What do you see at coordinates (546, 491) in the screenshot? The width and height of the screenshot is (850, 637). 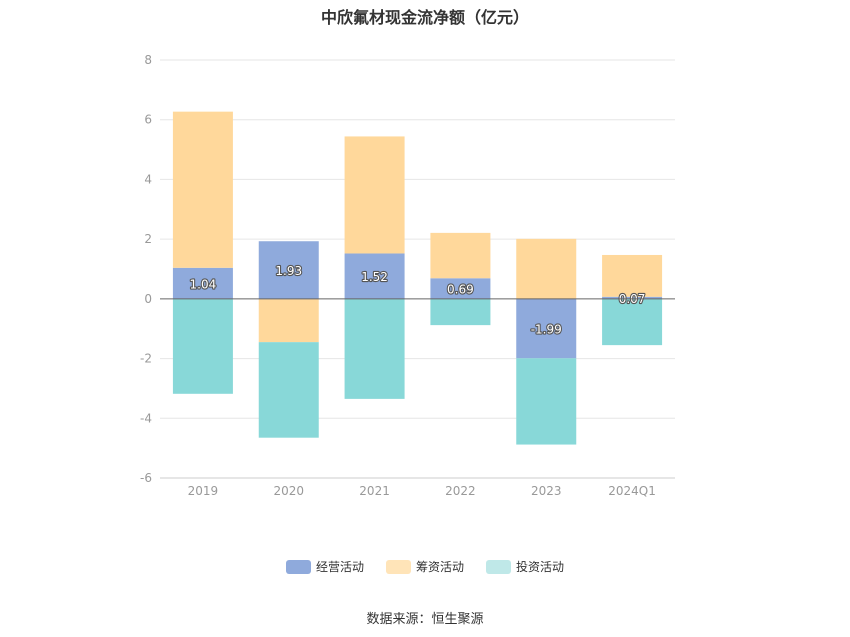 I see `x-tick-label: 2023` at bounding box center [546, 491].